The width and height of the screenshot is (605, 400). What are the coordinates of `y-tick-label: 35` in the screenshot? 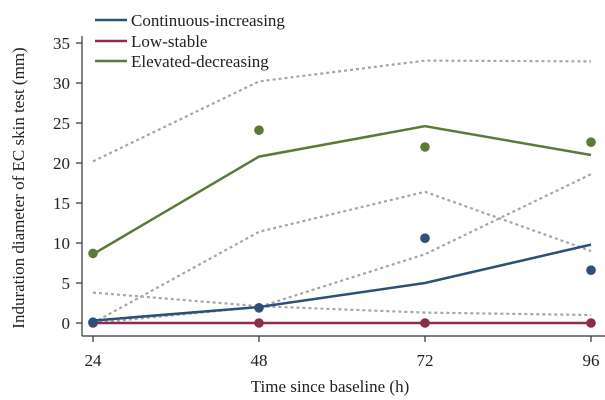 It's located at (61, 43).